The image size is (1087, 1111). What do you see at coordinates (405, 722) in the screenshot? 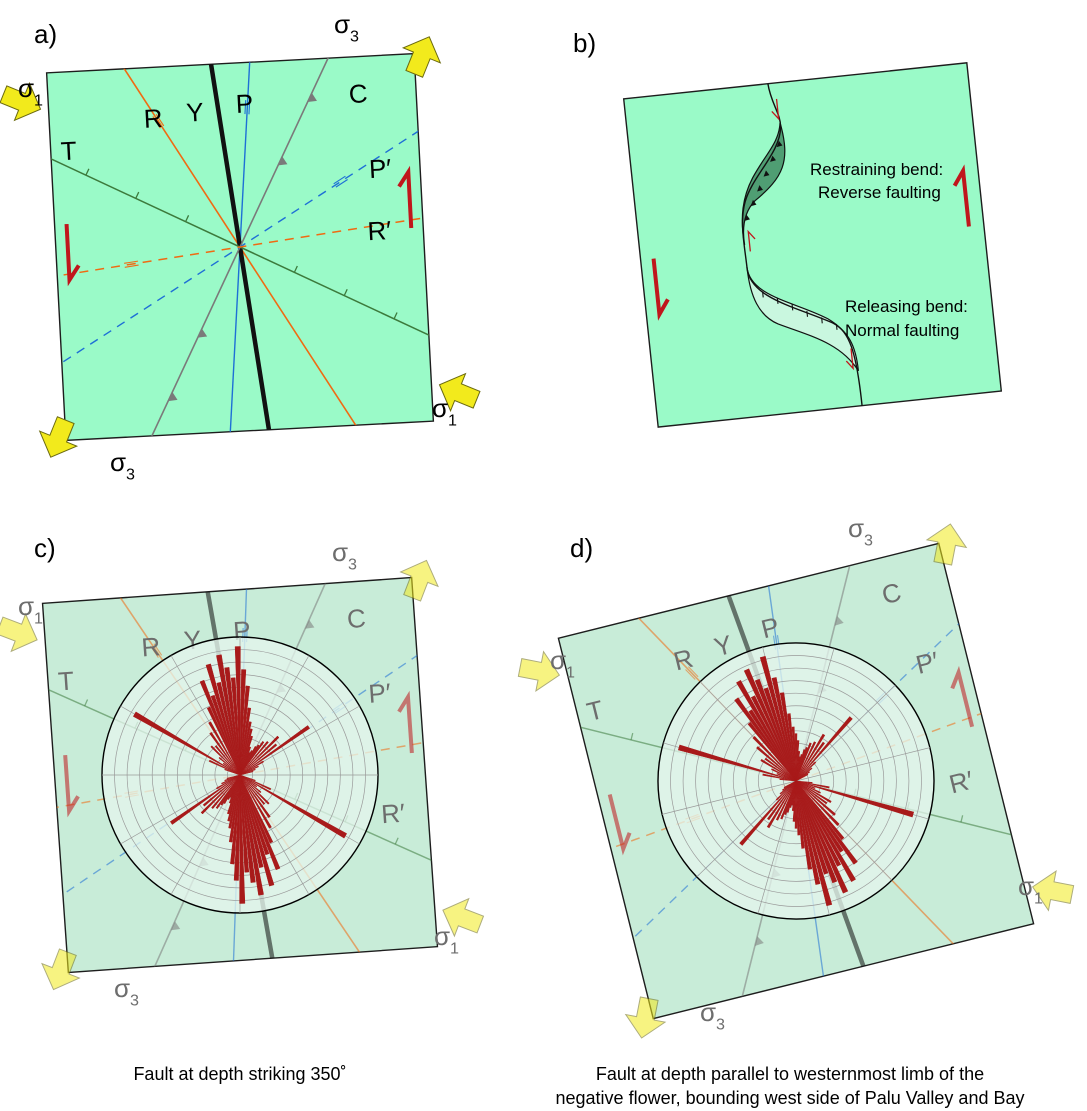
I see `right-sense-arrow-shape` at bounding box center [405, 722].